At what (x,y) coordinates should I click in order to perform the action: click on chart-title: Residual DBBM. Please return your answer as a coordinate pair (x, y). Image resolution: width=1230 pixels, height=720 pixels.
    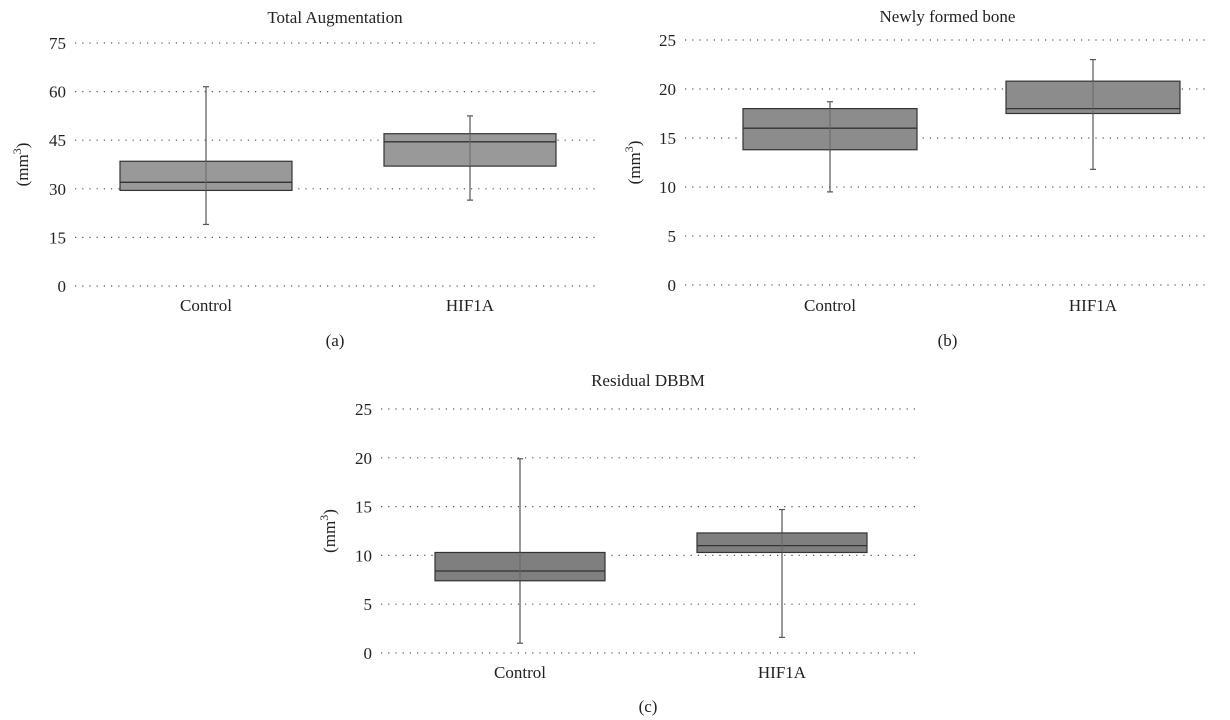
    Looking at the image, I should click on (648, 380).